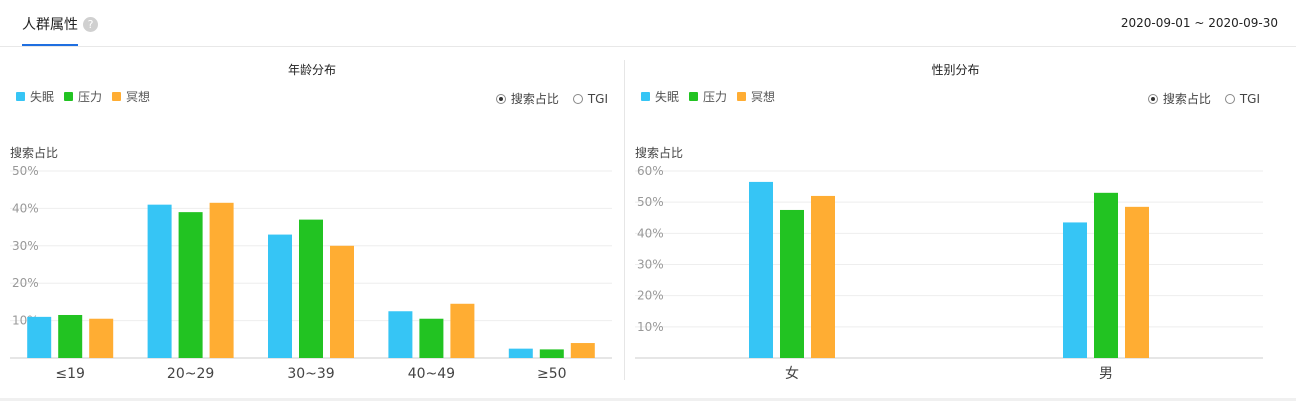 This screenshot has height=401, width=1296. I want to click on x-tick-label: 40~49, so click(431, 374).